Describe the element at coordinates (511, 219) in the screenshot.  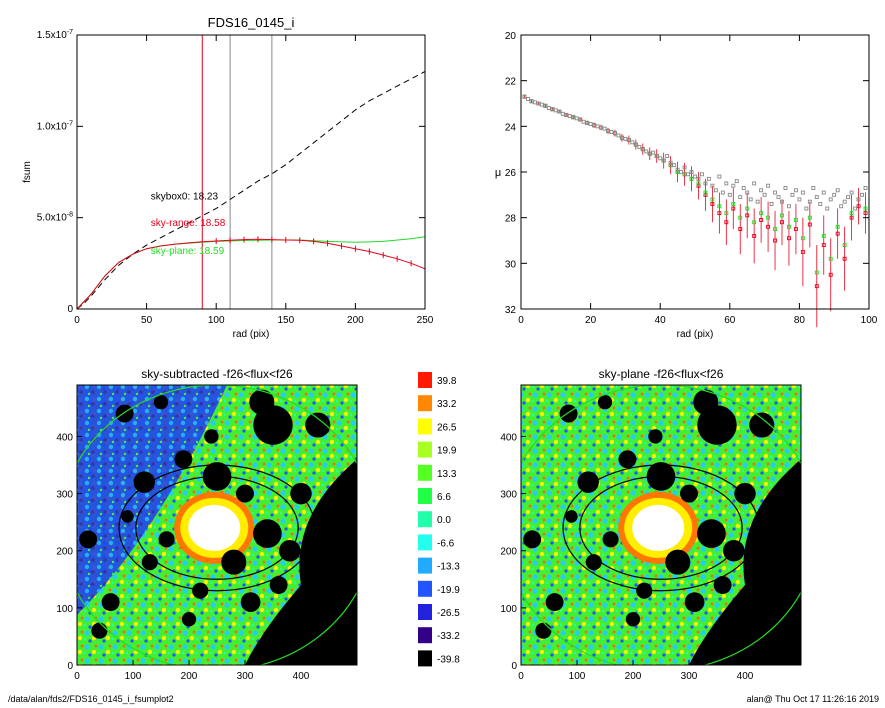
I see `y-tick-label: 28` at that location.